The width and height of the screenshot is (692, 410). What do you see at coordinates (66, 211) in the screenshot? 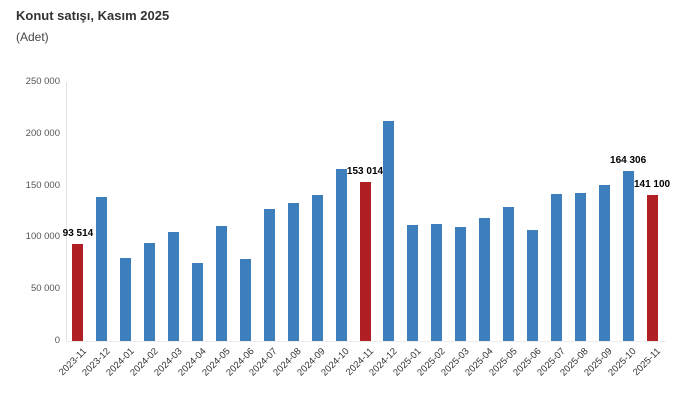
I see `y-axis-line` at bounding box center [66, 211].